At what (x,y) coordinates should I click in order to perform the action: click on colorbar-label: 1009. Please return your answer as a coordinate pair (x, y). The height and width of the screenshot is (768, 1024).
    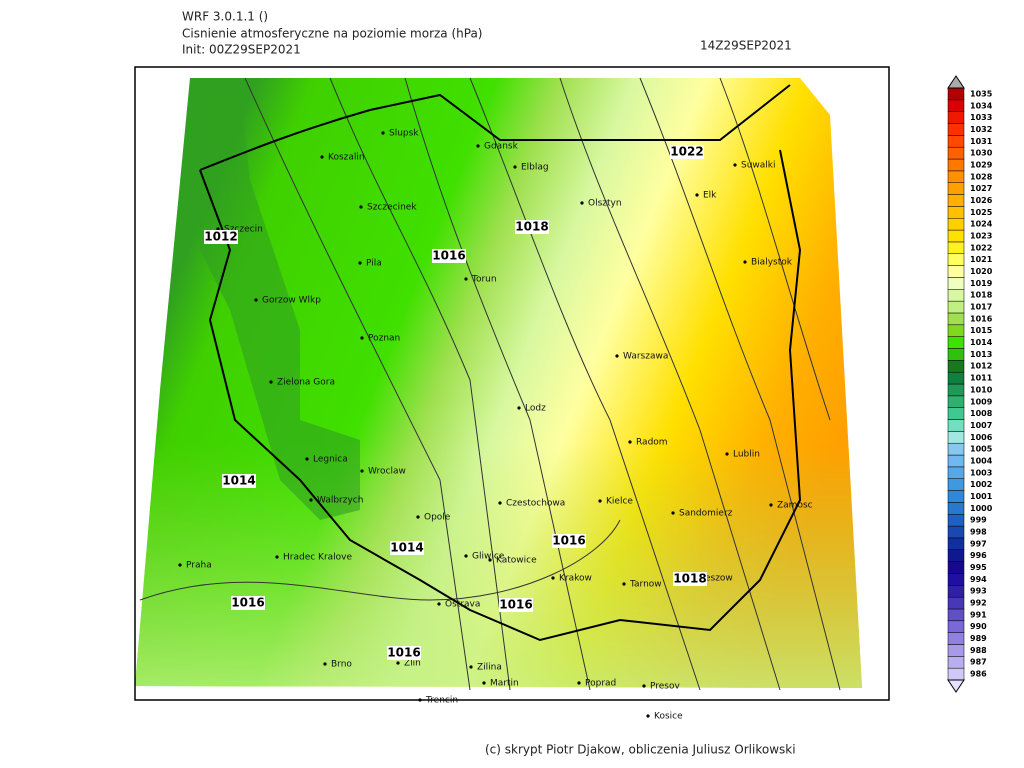
    Looking at the image, I should click on (981, 401).